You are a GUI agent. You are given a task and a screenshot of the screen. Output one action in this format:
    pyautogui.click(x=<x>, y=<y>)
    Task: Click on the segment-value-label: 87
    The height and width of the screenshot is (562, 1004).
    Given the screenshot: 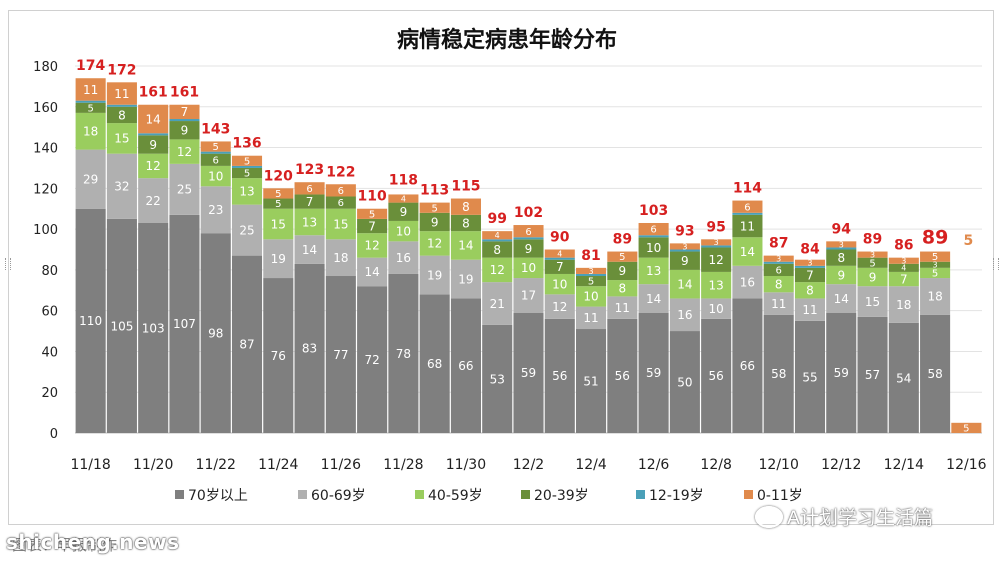 What is the action you would take?
    pyautogui.click(x=246, y=345)
    